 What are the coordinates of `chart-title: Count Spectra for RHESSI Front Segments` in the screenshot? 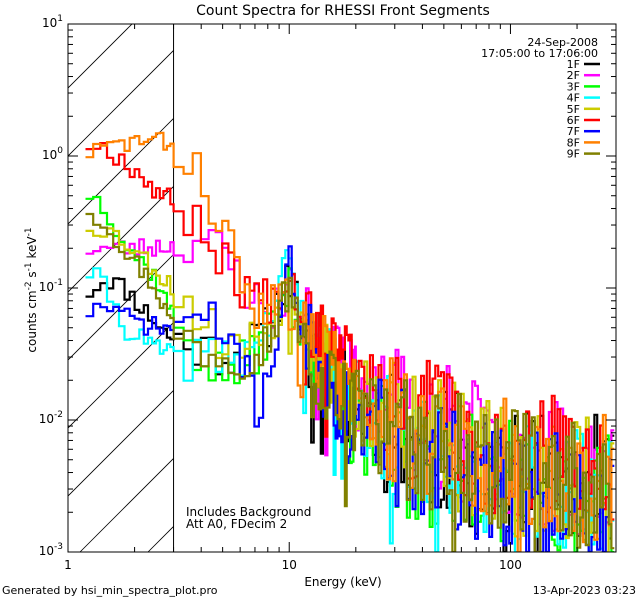 It's located at (343, 11).